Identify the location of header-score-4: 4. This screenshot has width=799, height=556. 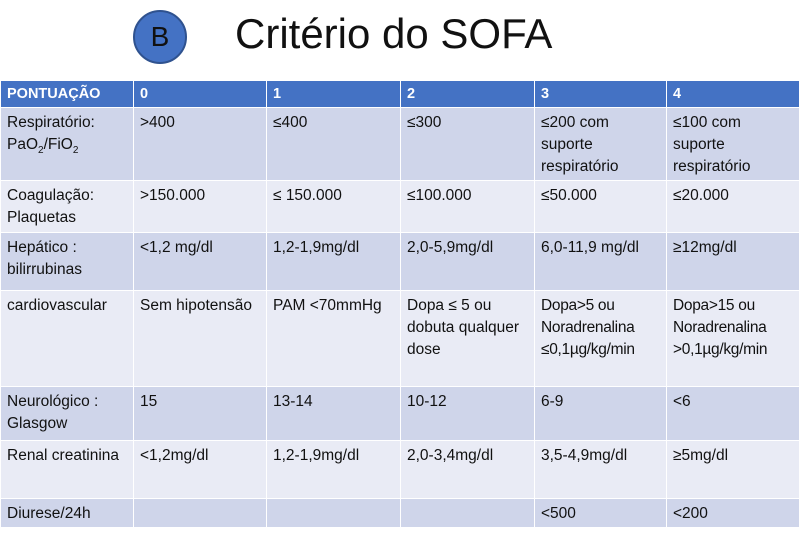
(732, 94).